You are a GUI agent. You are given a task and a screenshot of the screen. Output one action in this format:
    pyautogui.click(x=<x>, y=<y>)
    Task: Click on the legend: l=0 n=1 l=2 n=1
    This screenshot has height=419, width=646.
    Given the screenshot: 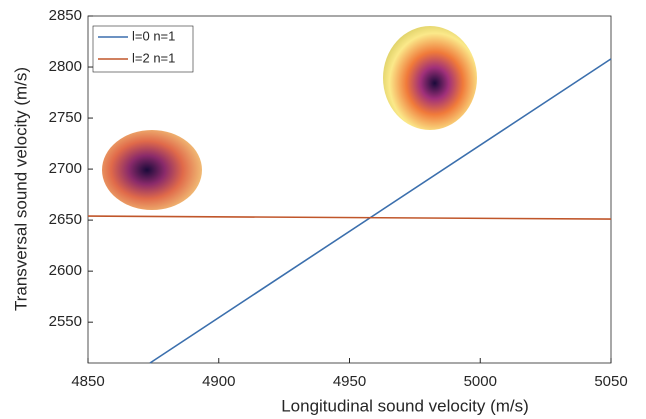 What is the action you would take?
    pyautogui.click(x=143, y=49)
    